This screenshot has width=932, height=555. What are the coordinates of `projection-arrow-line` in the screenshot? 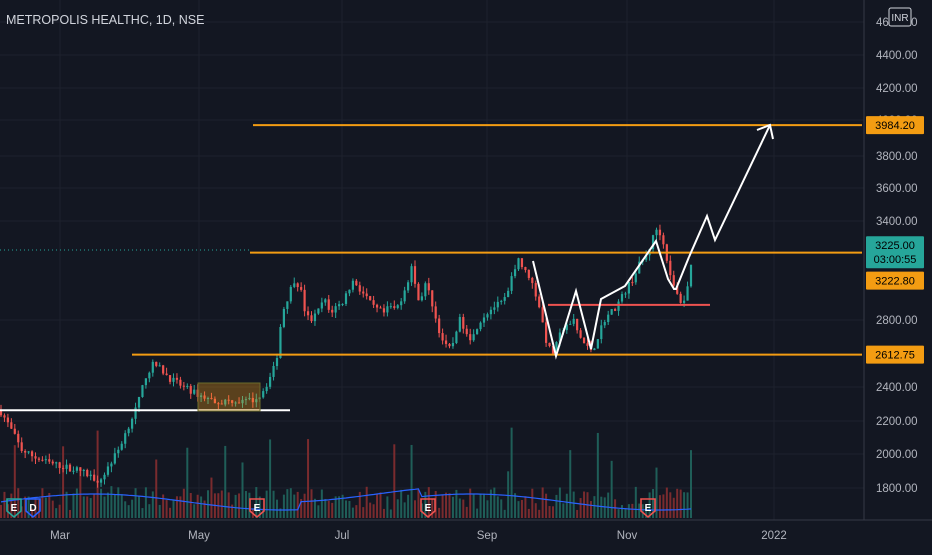 It's located at (729, 191).